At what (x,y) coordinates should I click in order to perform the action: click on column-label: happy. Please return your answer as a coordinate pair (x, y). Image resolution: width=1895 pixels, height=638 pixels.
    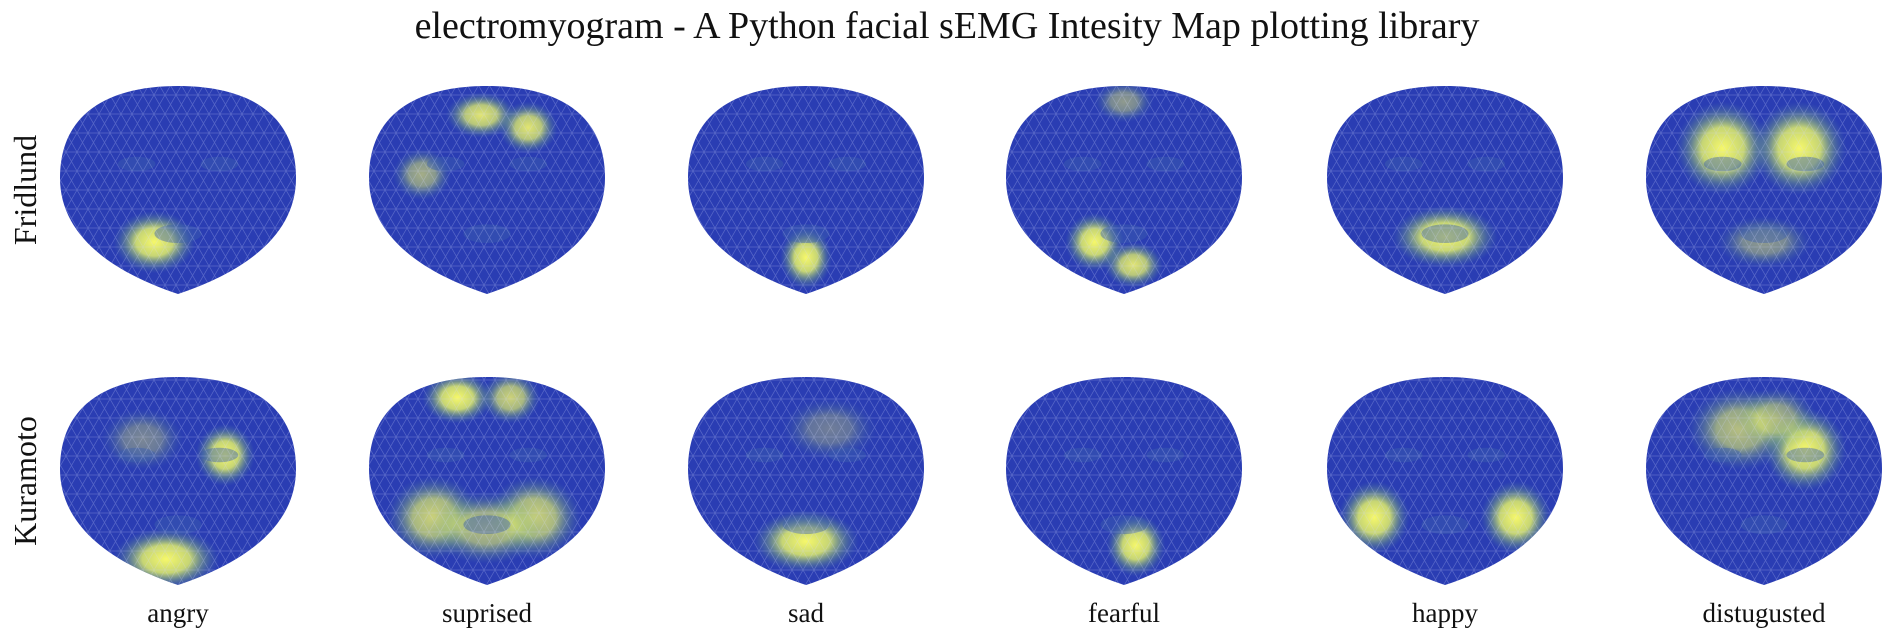
    Looking at the image, I should click on (1445, 613).